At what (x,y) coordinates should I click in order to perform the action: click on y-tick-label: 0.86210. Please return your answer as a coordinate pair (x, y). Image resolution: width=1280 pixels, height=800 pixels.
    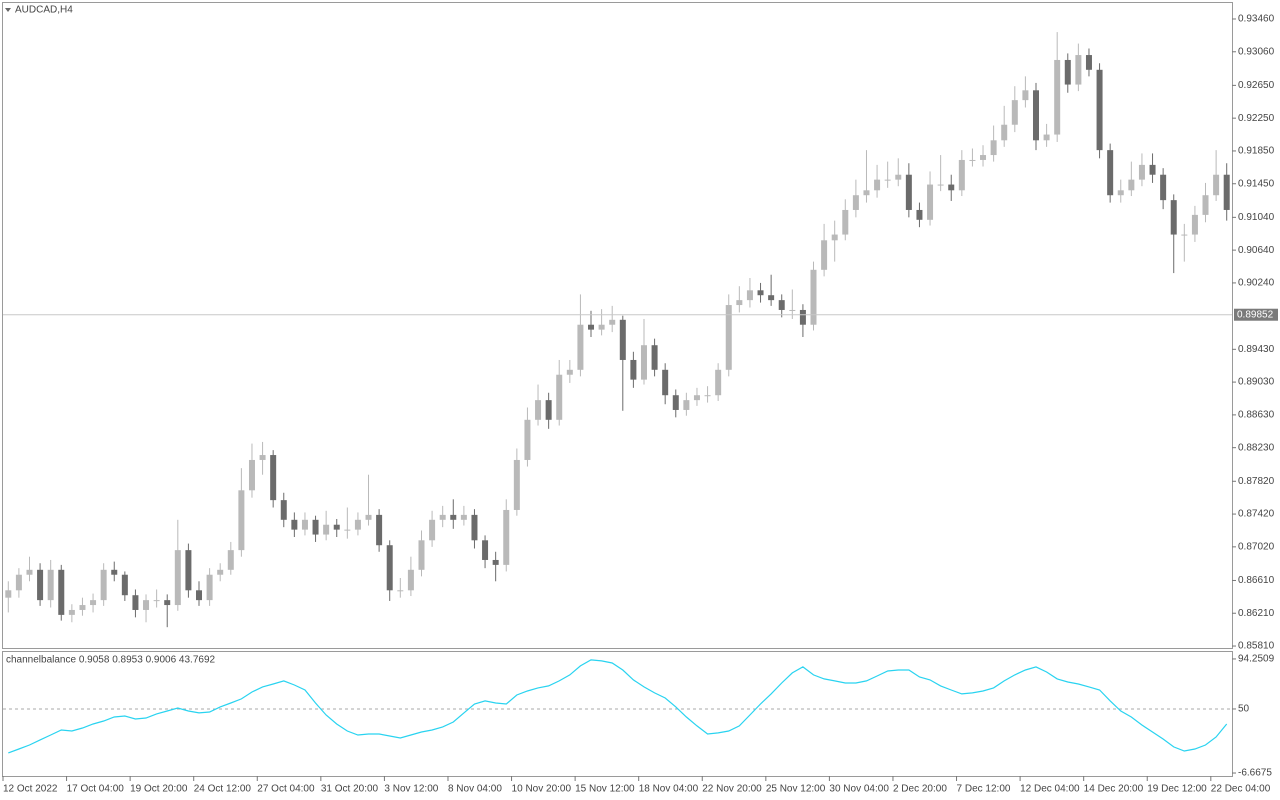
    Looking at the image, I should click on (1256, 613).